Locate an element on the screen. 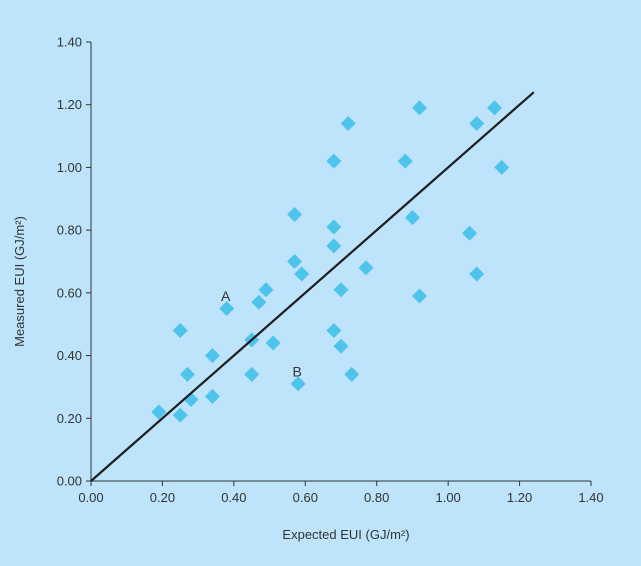 This screenshot has height=566, width=641. y-axis-ticks: 0.00 0.20 0.40 0.60 0.80 1.00 1.20 1.40 is located at coordinates (74, 262).